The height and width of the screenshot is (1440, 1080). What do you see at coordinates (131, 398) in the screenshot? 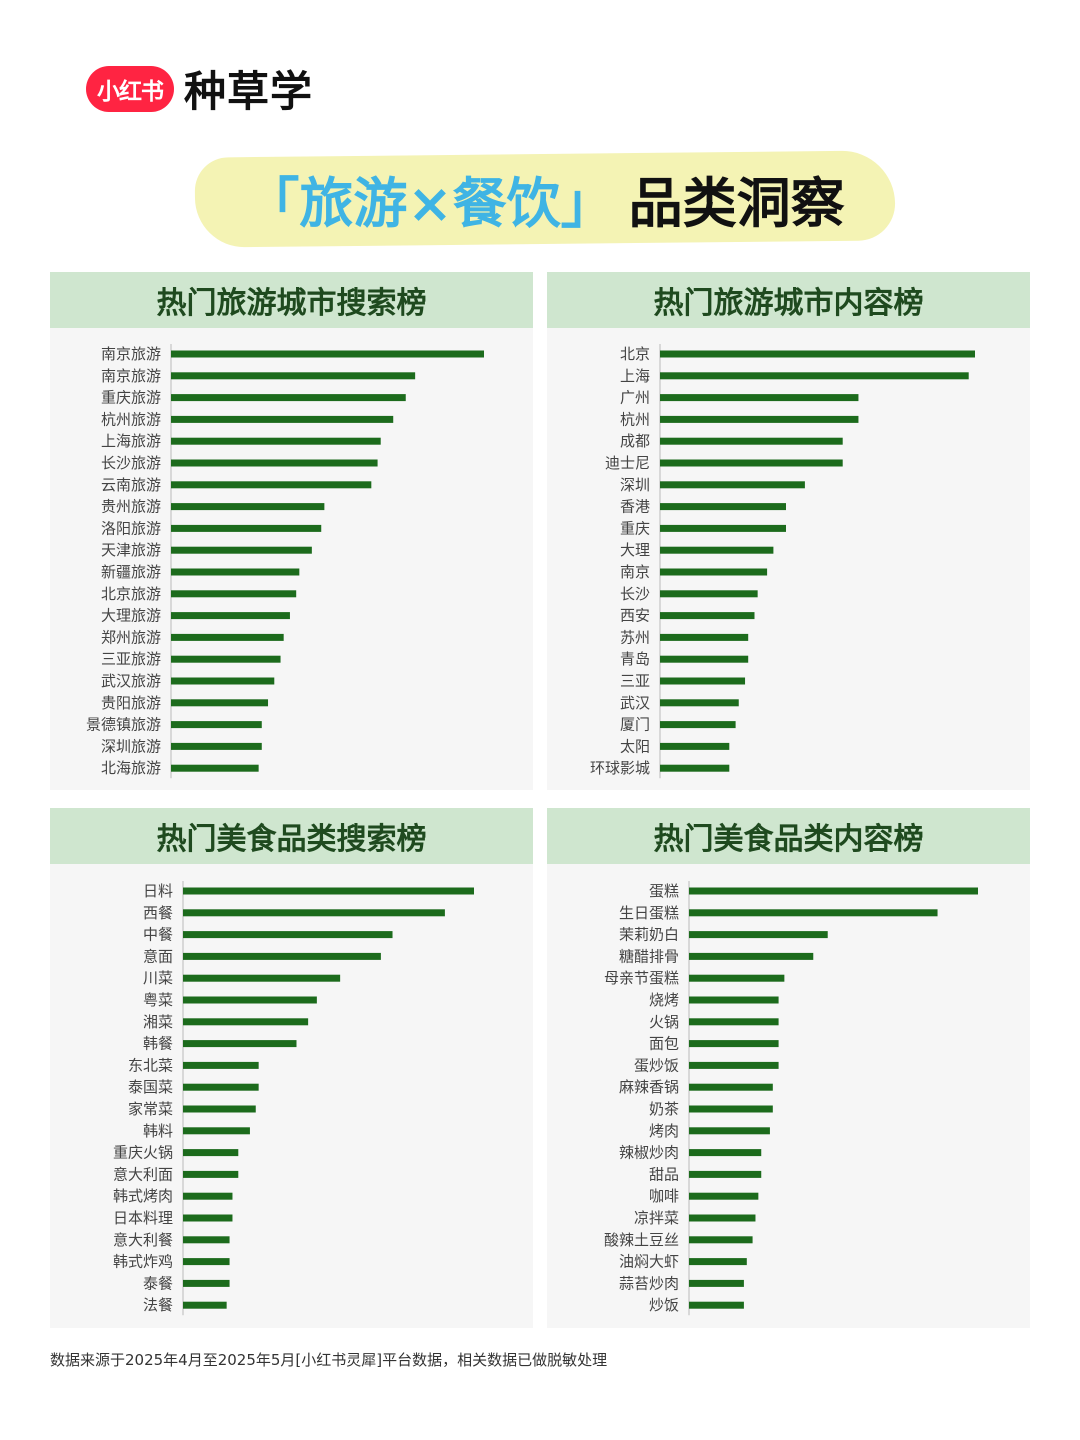
I see `tick-label: 重庆旅游` at bounding box center [131, 398].